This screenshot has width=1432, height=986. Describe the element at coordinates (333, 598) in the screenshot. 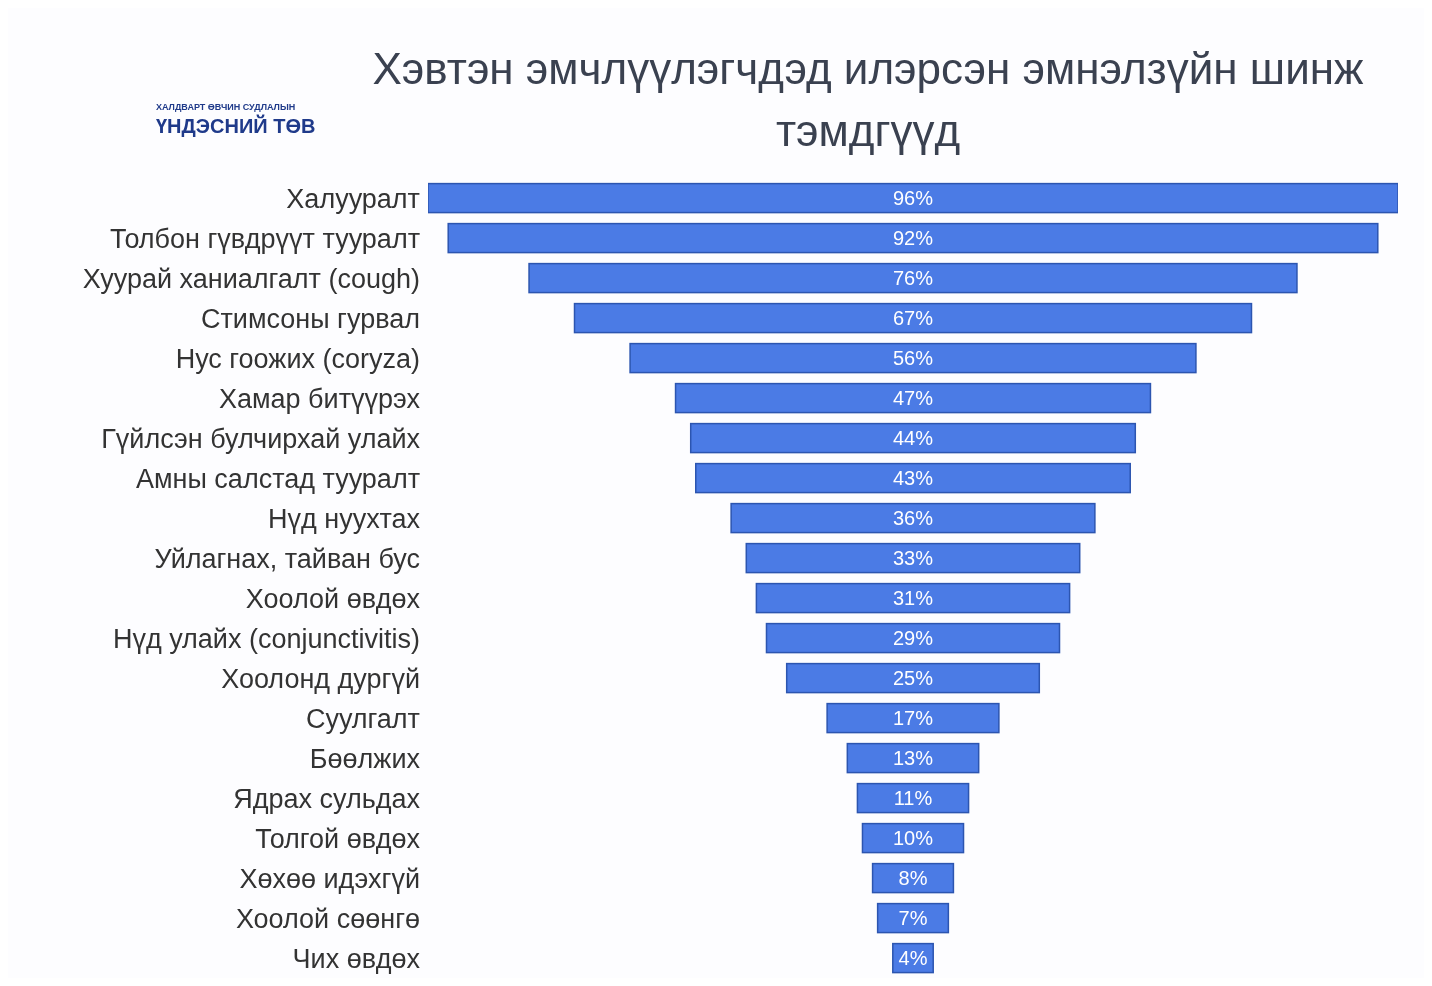

I see `category-label: Хоолой өвдөх` at that location.